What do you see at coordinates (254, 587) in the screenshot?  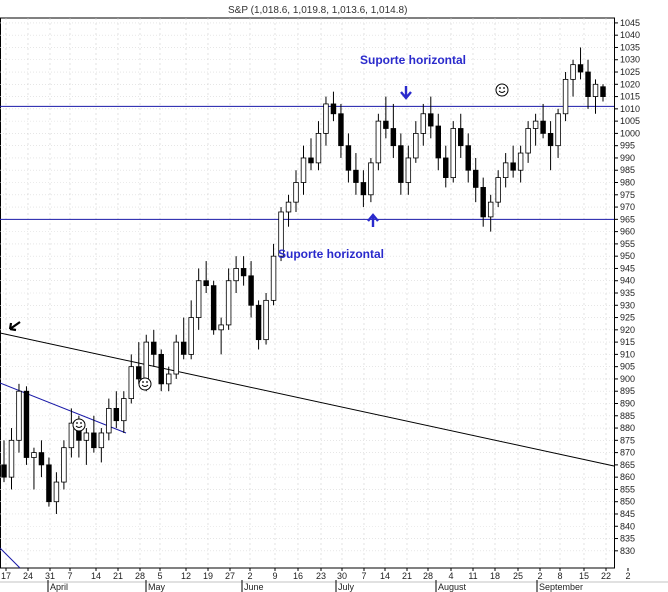 I see `x-month-label: June` at bounding box center [254, 587].